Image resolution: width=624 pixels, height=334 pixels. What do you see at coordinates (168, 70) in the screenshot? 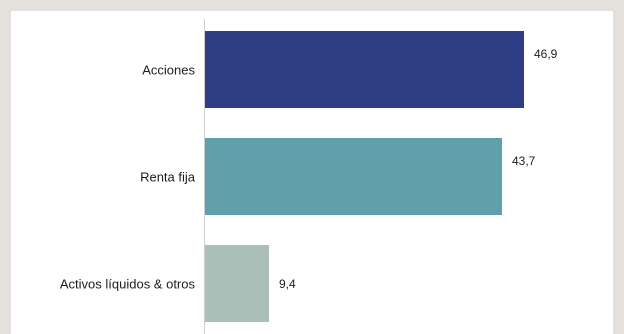
I see `category-label-acciones: Acciones` at bounding box center [168, 70].